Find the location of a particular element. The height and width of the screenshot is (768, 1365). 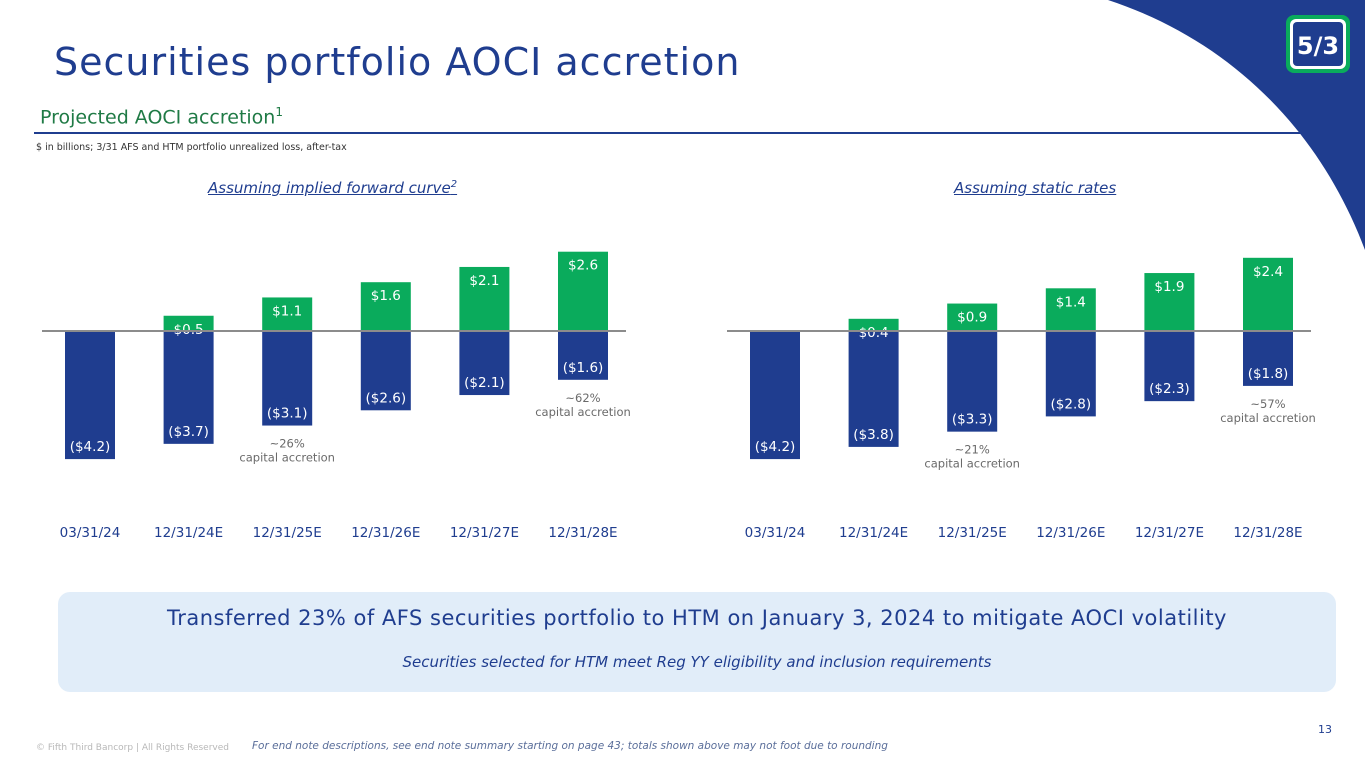

chart-heading-footnote-marker: 2 is located at coordinates (454, 184).